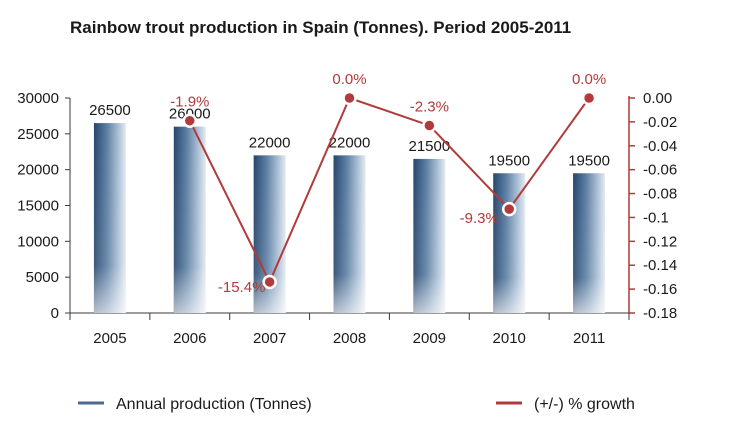  Describe the element at coordinates (109, 338) in the screenshot. I see `x-tick-label: 2005` at that location.